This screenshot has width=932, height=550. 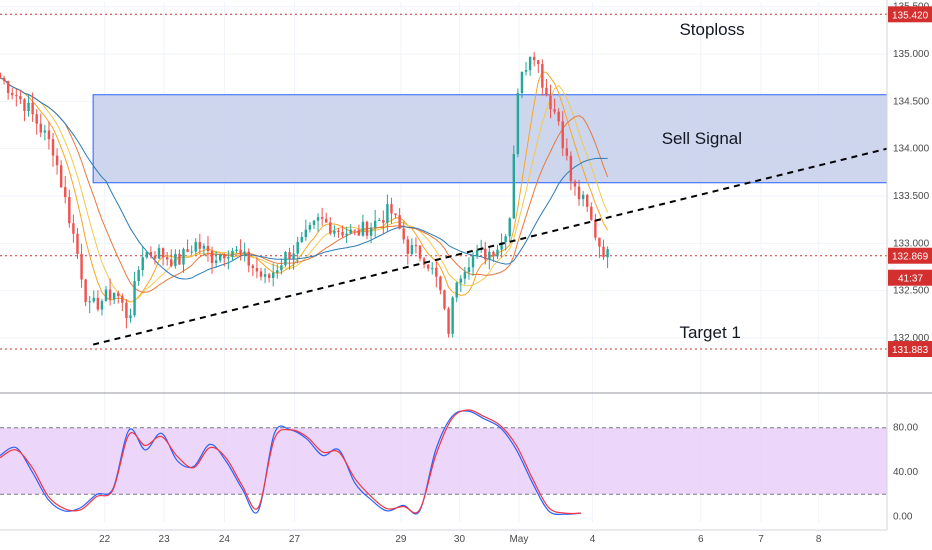 I want to click on price-tag-label: 132.869, so click(x=910, y=257).